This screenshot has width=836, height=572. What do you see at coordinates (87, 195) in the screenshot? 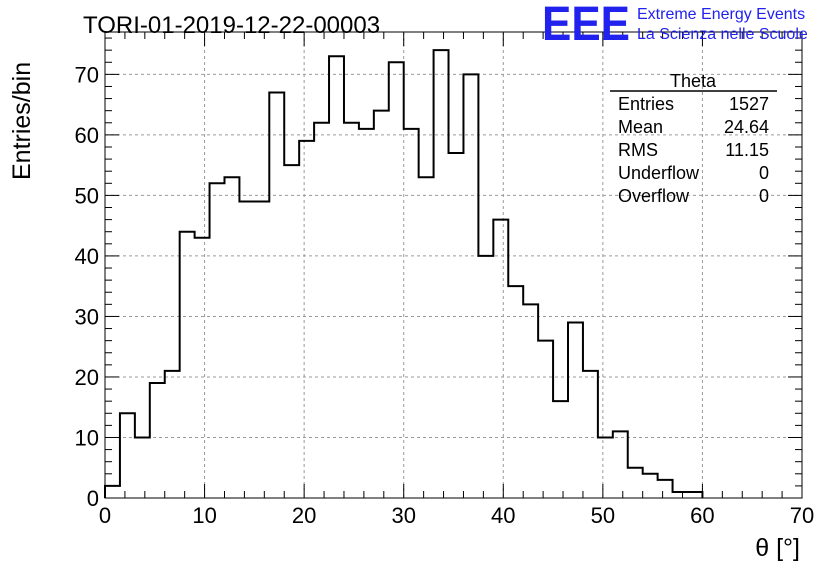
I see `y-tick-label: 50` at bounding box center [87, 195].